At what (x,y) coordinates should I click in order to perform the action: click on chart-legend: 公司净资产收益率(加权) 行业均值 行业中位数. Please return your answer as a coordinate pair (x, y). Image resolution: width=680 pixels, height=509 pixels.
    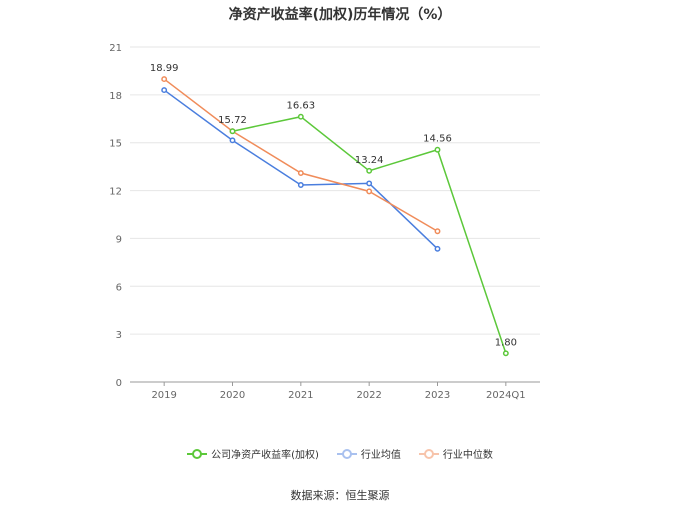
    Looking at the image, I should click on (340, 453).